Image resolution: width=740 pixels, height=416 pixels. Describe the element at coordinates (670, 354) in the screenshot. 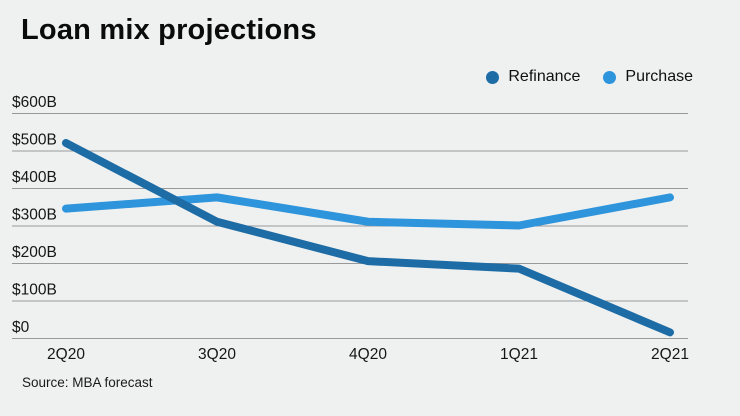

I see `x-axis-tick-label: 2Q21` at that location.